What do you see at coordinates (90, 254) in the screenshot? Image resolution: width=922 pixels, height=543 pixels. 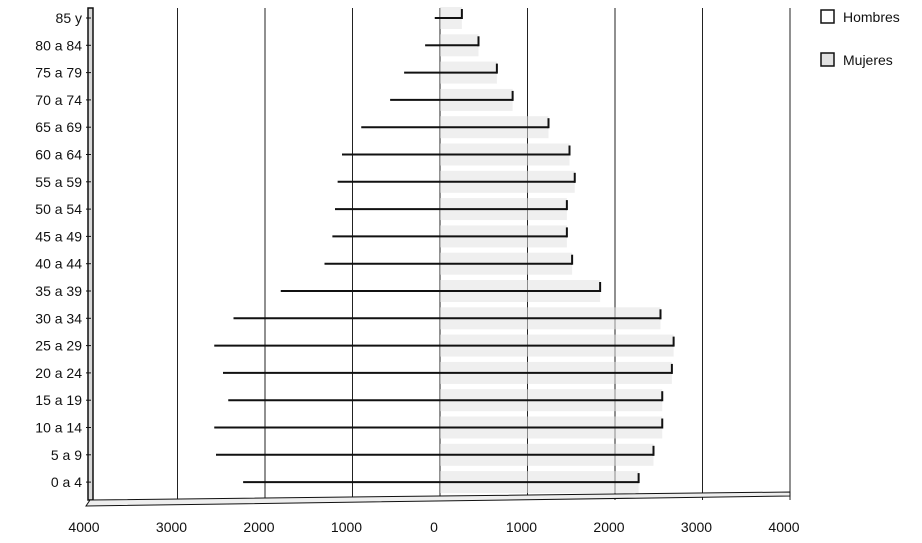 I see `y-axis` at bounding box center [90, 254].